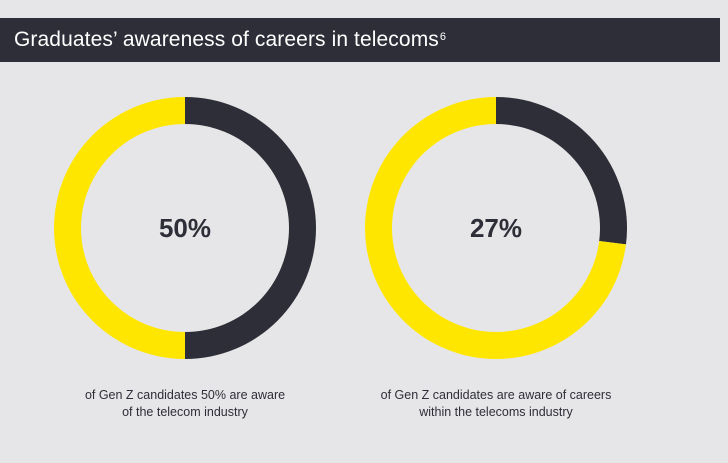 This screenshot has height=463, width=728. What do you see at coordinates (561, 171) in the screenshot?
I see `donut-2-slice-aware` at bounding box center [561, 171].